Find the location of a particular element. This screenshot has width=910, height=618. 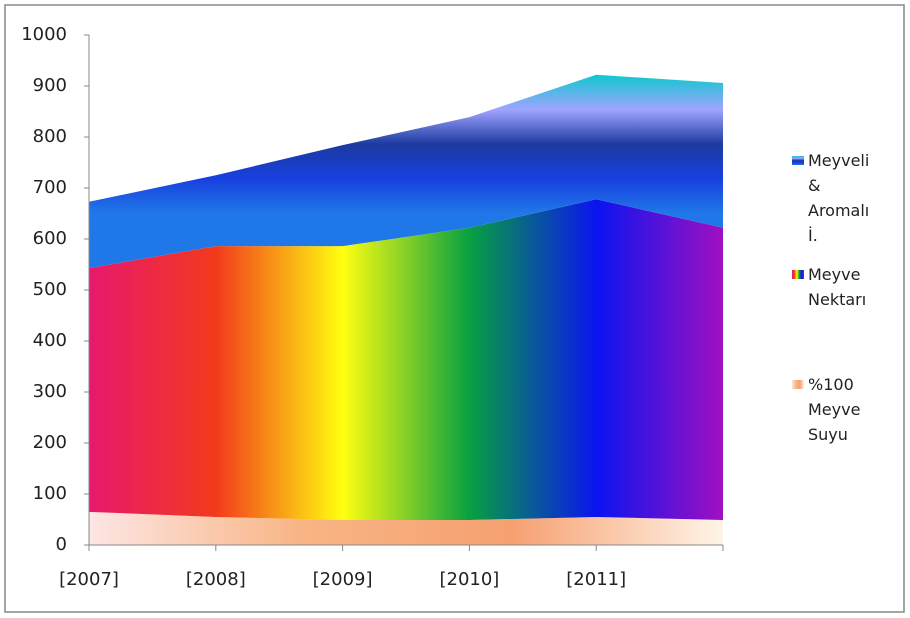

legend-label: Meyve Nektarı is located at coordinates (837, 287).